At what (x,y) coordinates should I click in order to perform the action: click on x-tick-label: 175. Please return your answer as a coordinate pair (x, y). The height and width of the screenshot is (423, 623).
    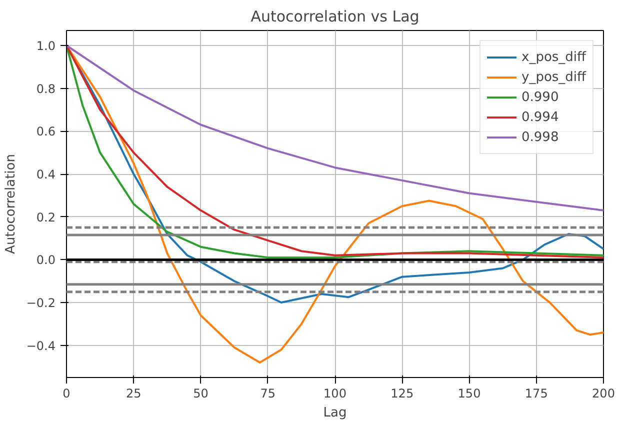
    Looking at the image, I should click on (536, 393).